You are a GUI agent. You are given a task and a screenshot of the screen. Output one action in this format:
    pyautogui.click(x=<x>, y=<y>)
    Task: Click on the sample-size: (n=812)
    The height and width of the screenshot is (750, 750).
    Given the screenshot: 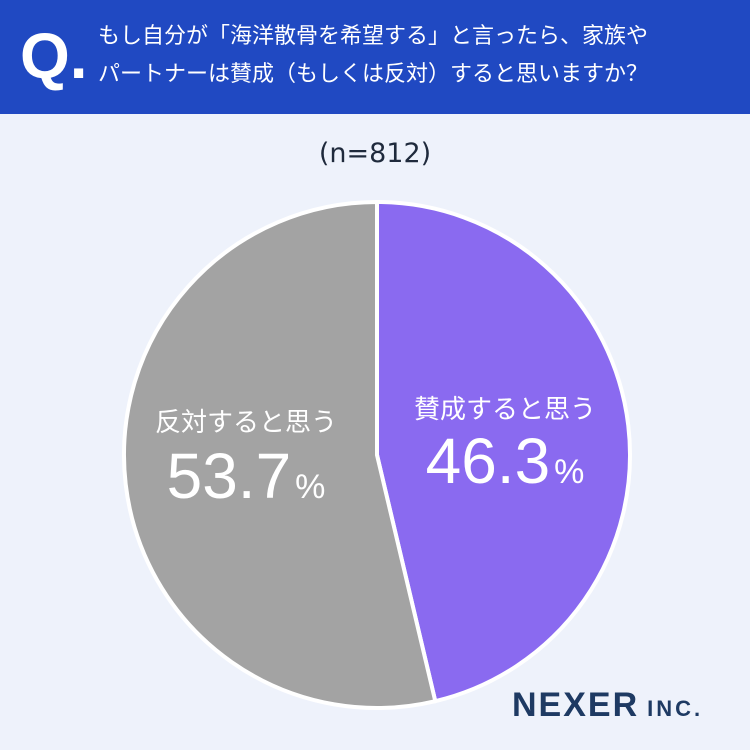 What is the action you would take?
    pyautogui.click(x=375, y=153)
    